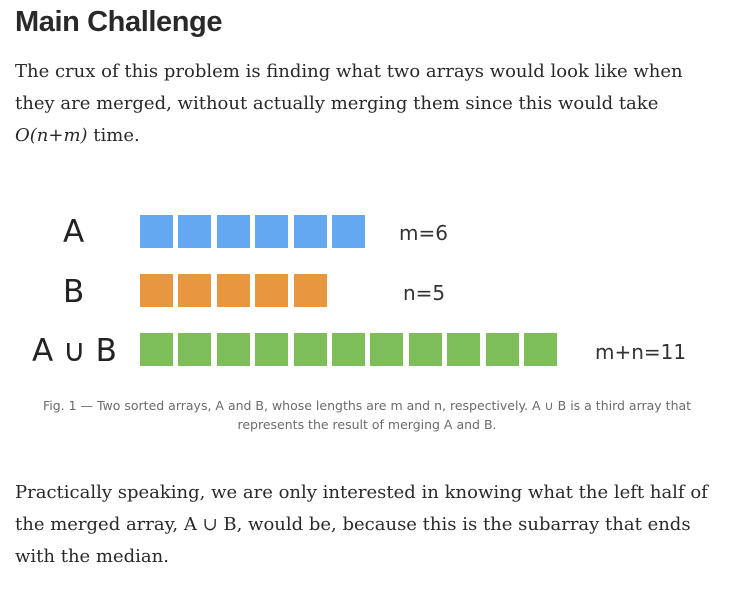 This screenshot has width=734, height=597. I want to click on outro-line-3: with the median., so click(92, 556).